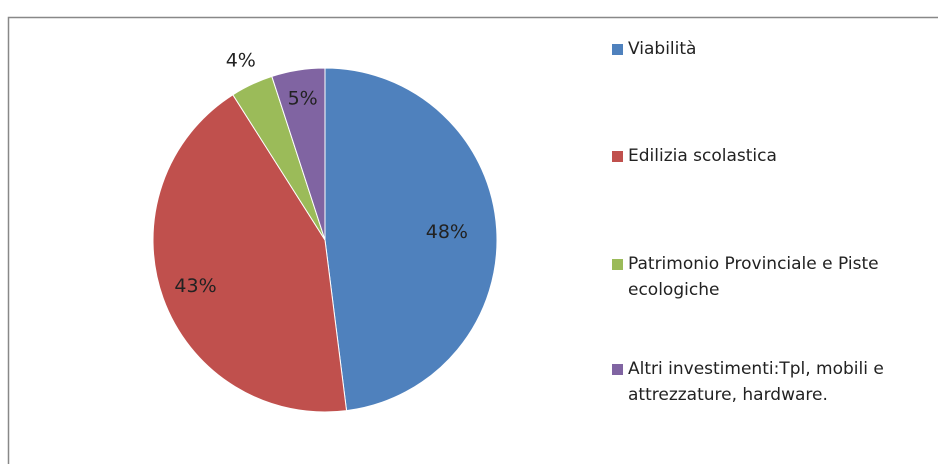 This screenshot has height=464, width=938. Describe the element at coordinates (241, 61) in the screenshot. I see `data-label: 4%` at that location.